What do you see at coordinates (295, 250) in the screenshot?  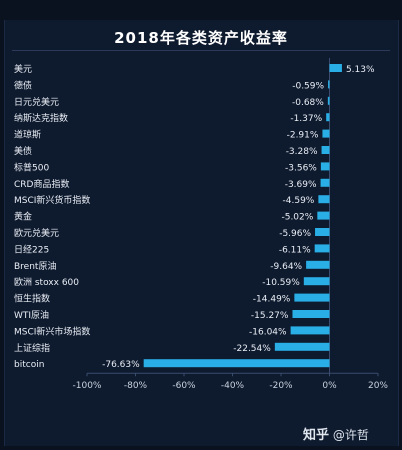 I see `value-label: -6.11%` at bounding box center [295, 250].